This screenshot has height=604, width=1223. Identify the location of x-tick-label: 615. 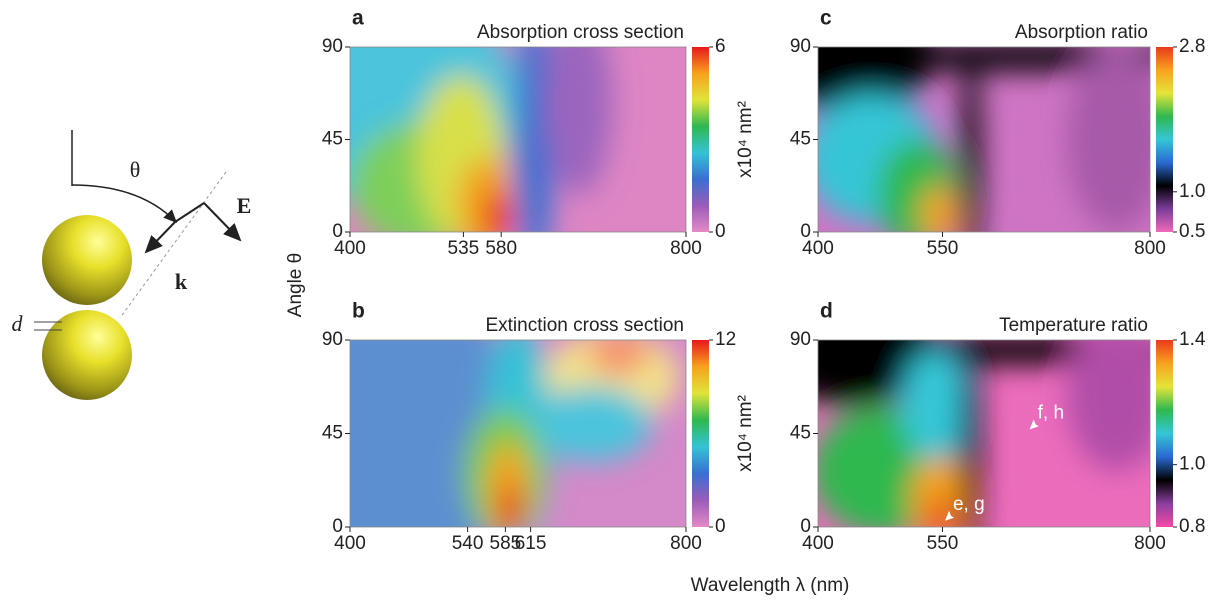
(531, 543).